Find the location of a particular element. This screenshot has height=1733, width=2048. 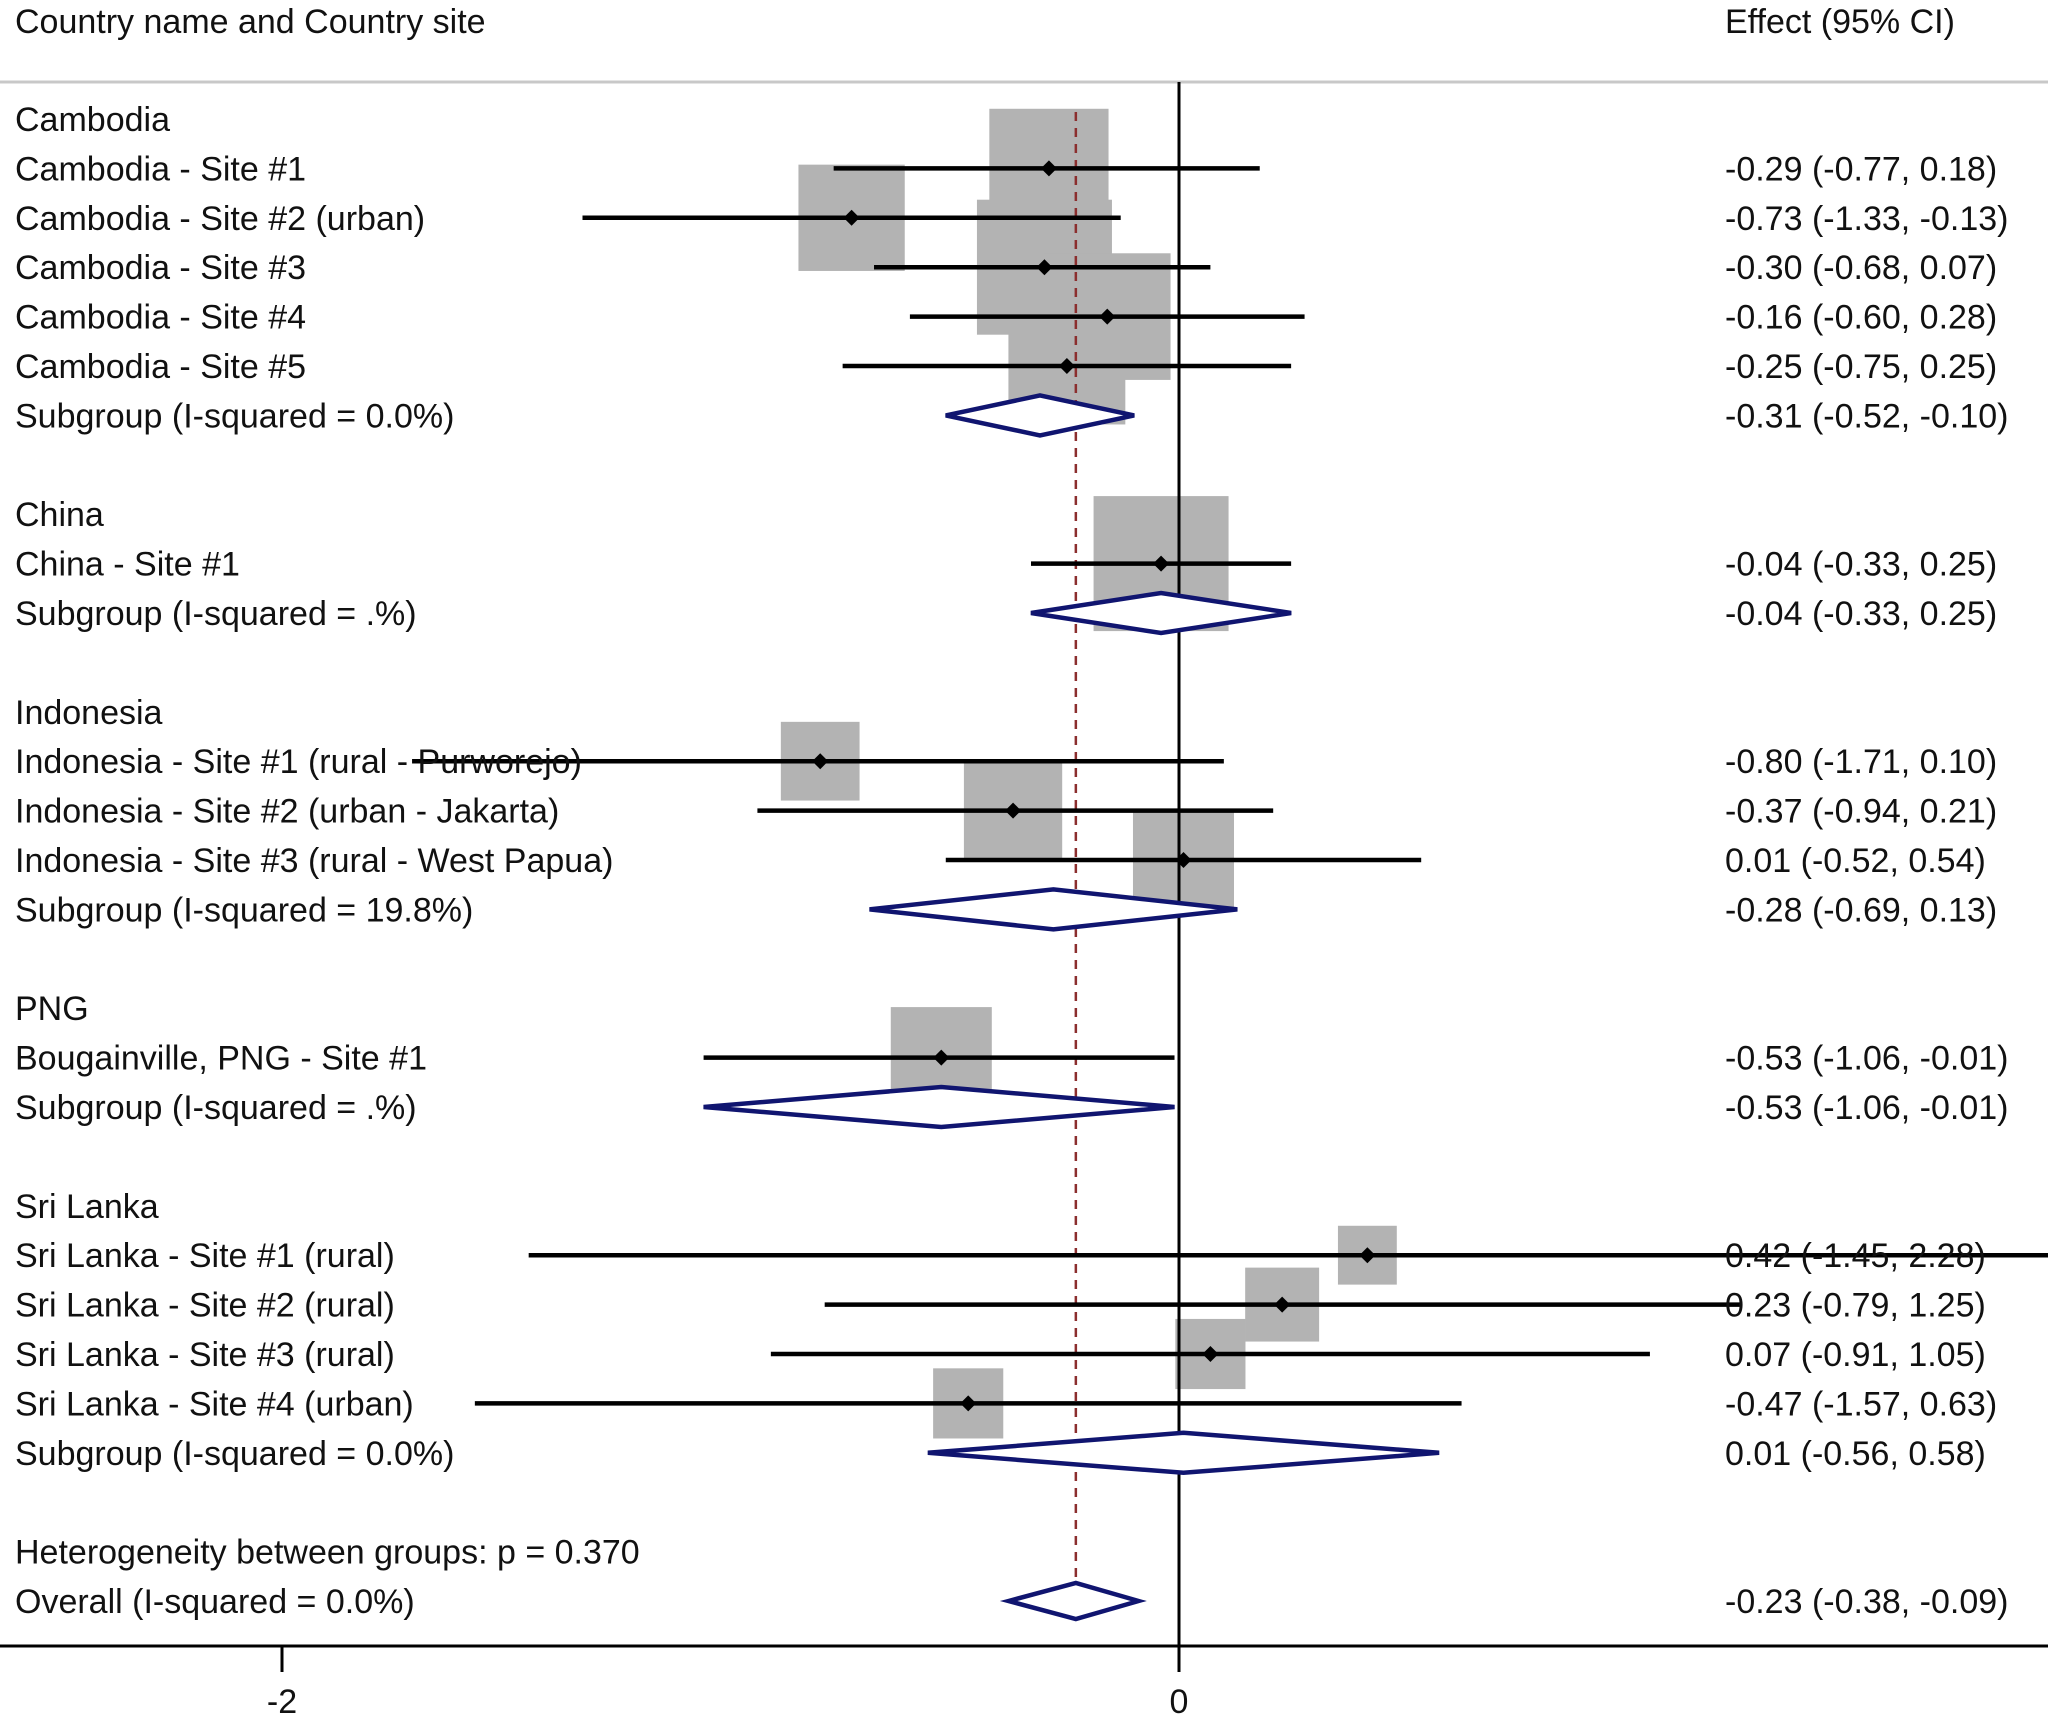

effect-label: -0.37 (-0.94, 0.21) is located at coordinates (1861, 812).